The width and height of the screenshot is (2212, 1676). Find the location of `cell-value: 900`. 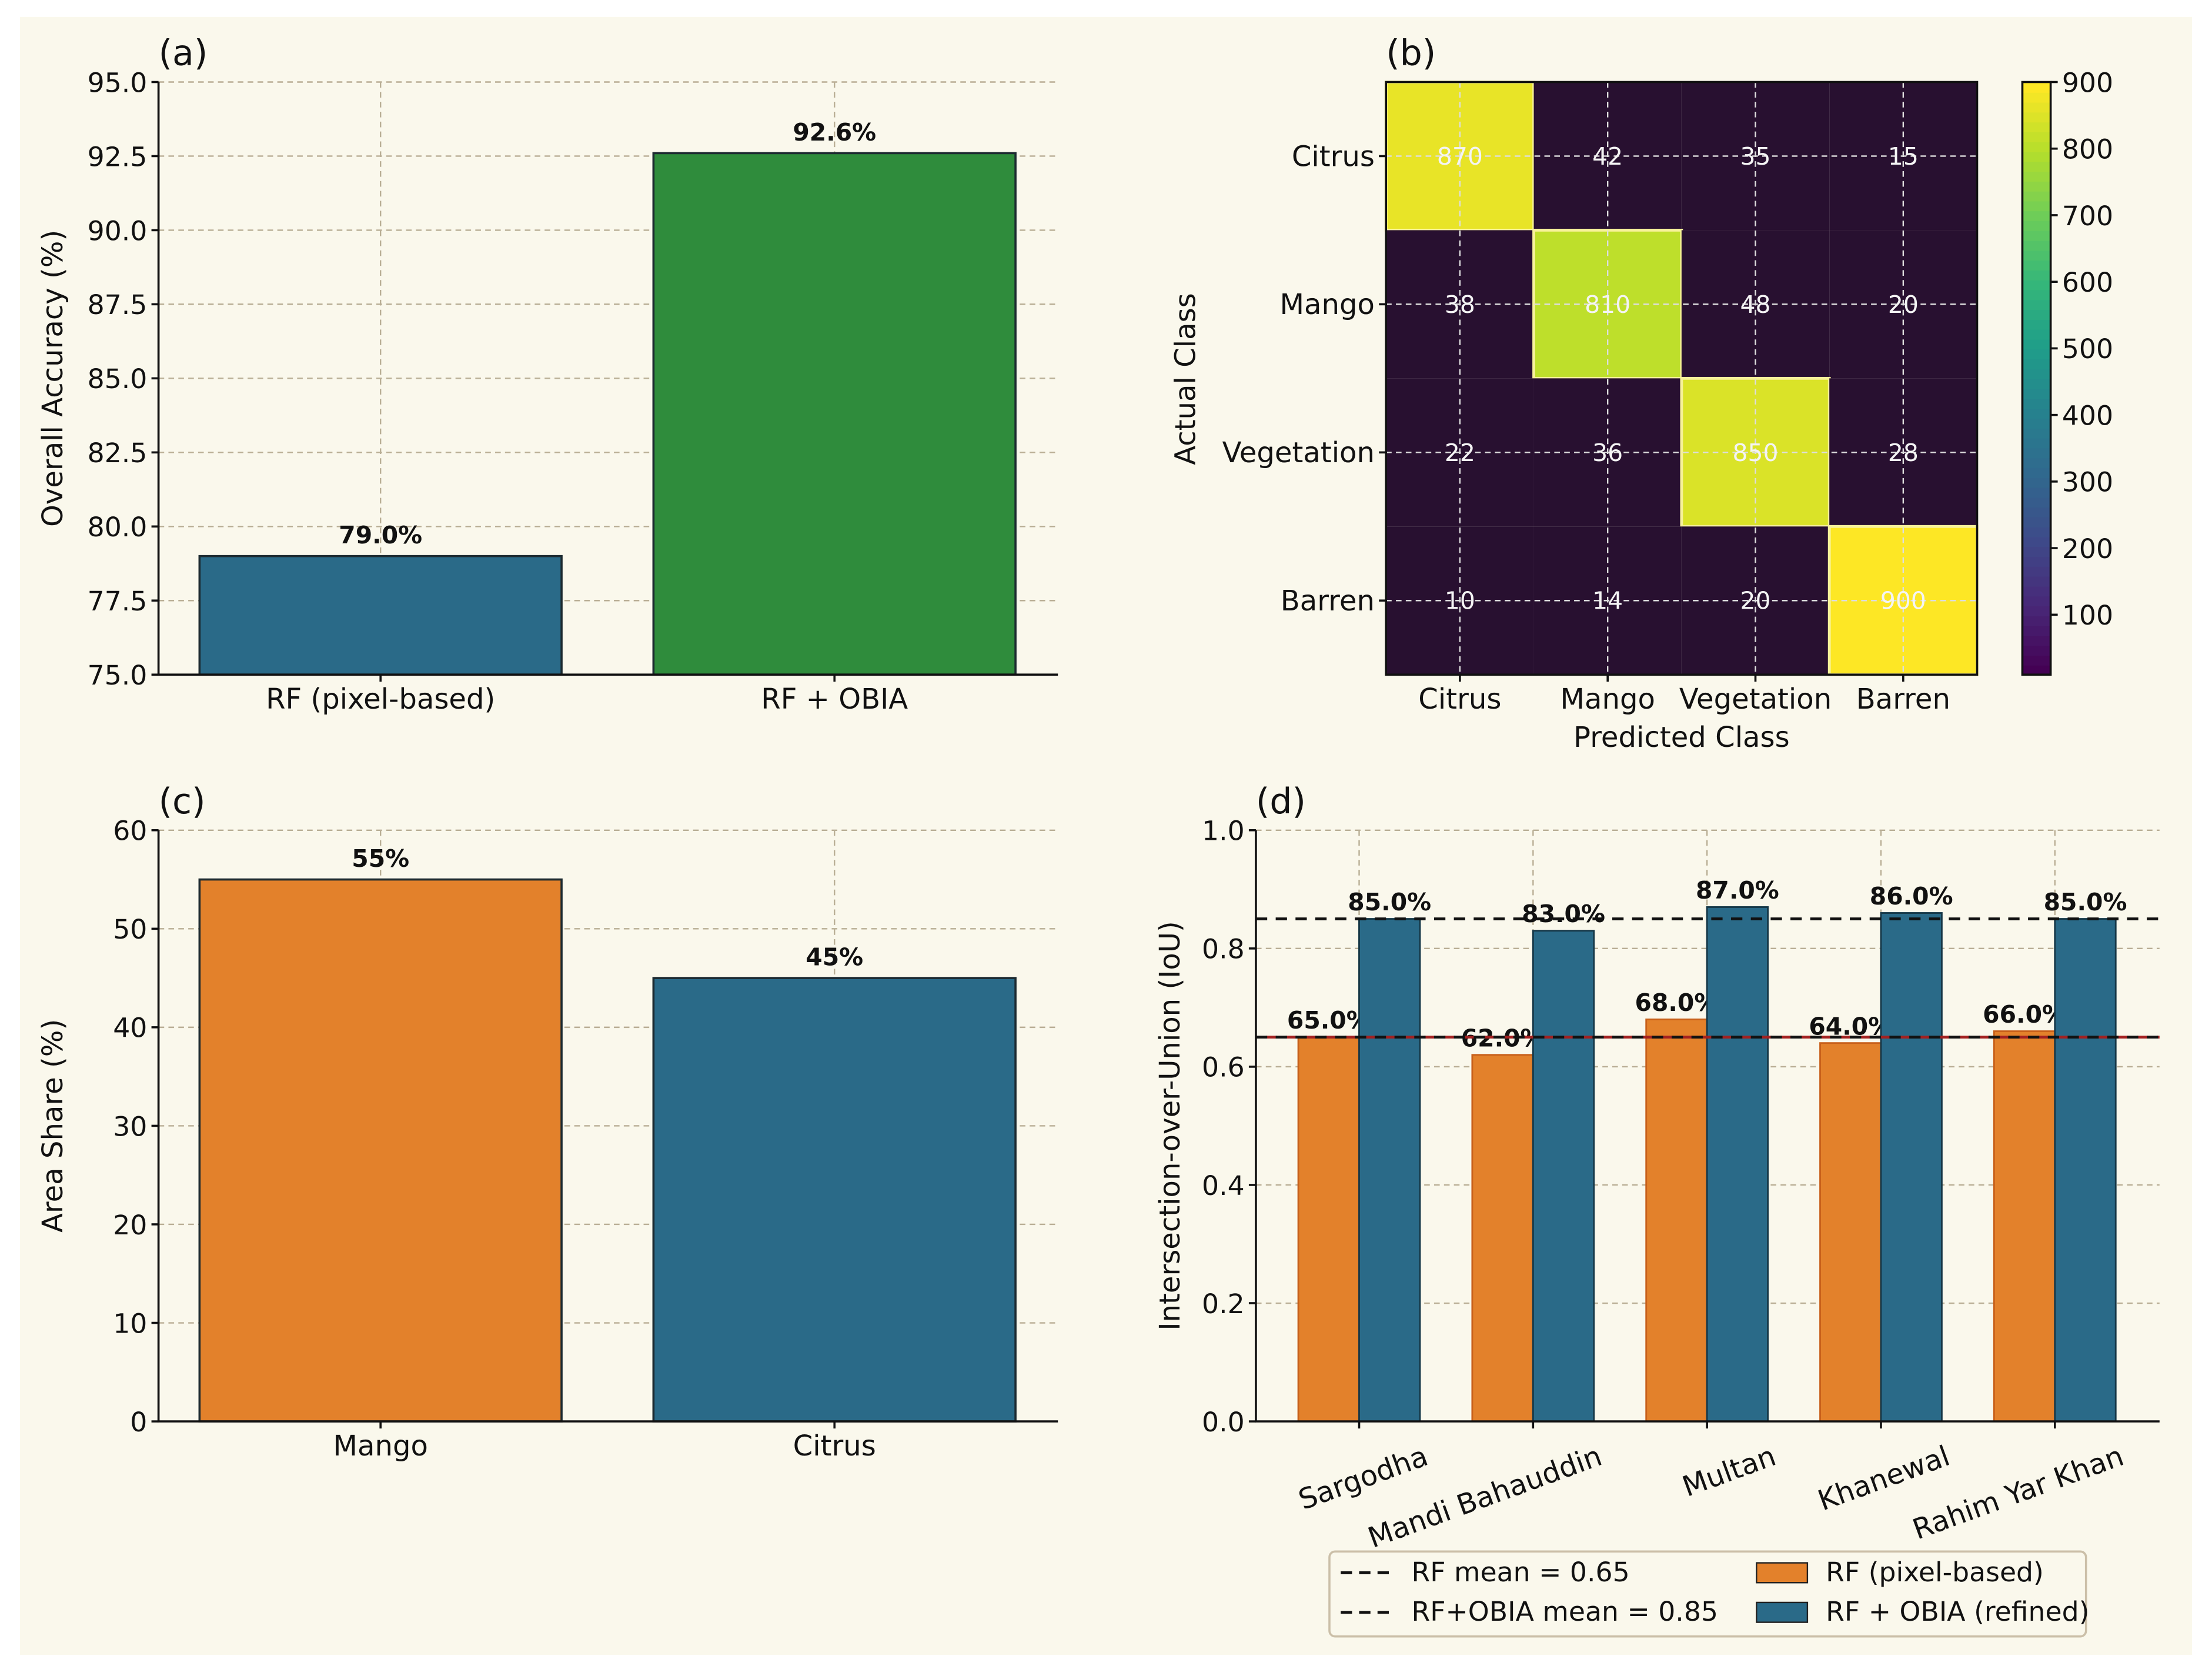

cell-value: 900 is located at coordinates (1903, 601).